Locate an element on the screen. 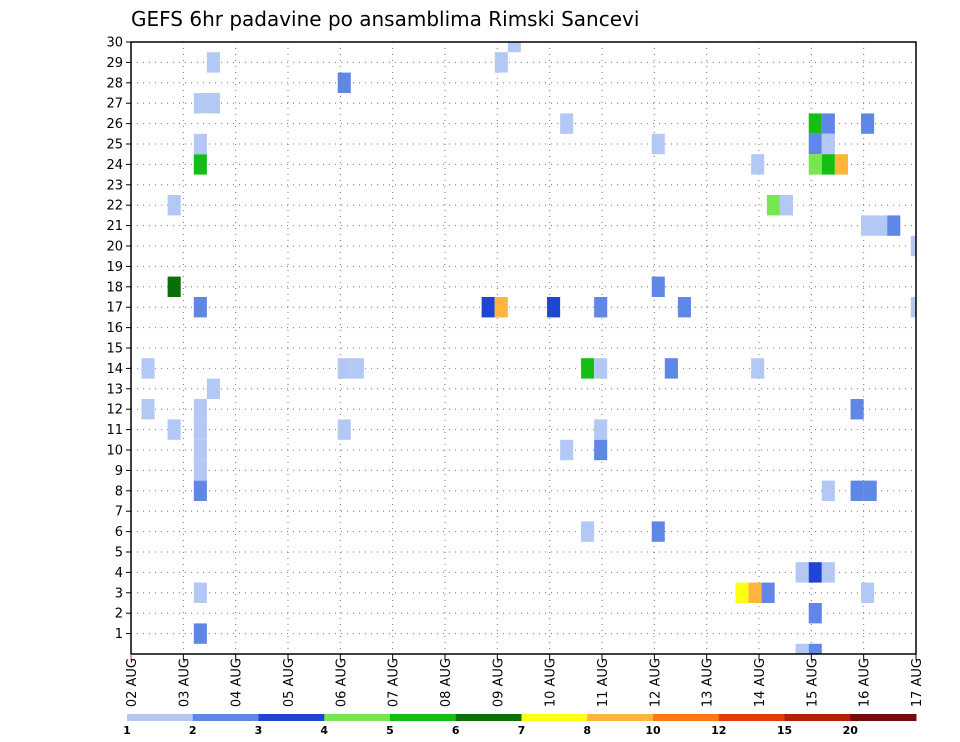 This screenshot has height=742, width=960. x-tick-label: 09 AUG is located at coordinates (498, 682).